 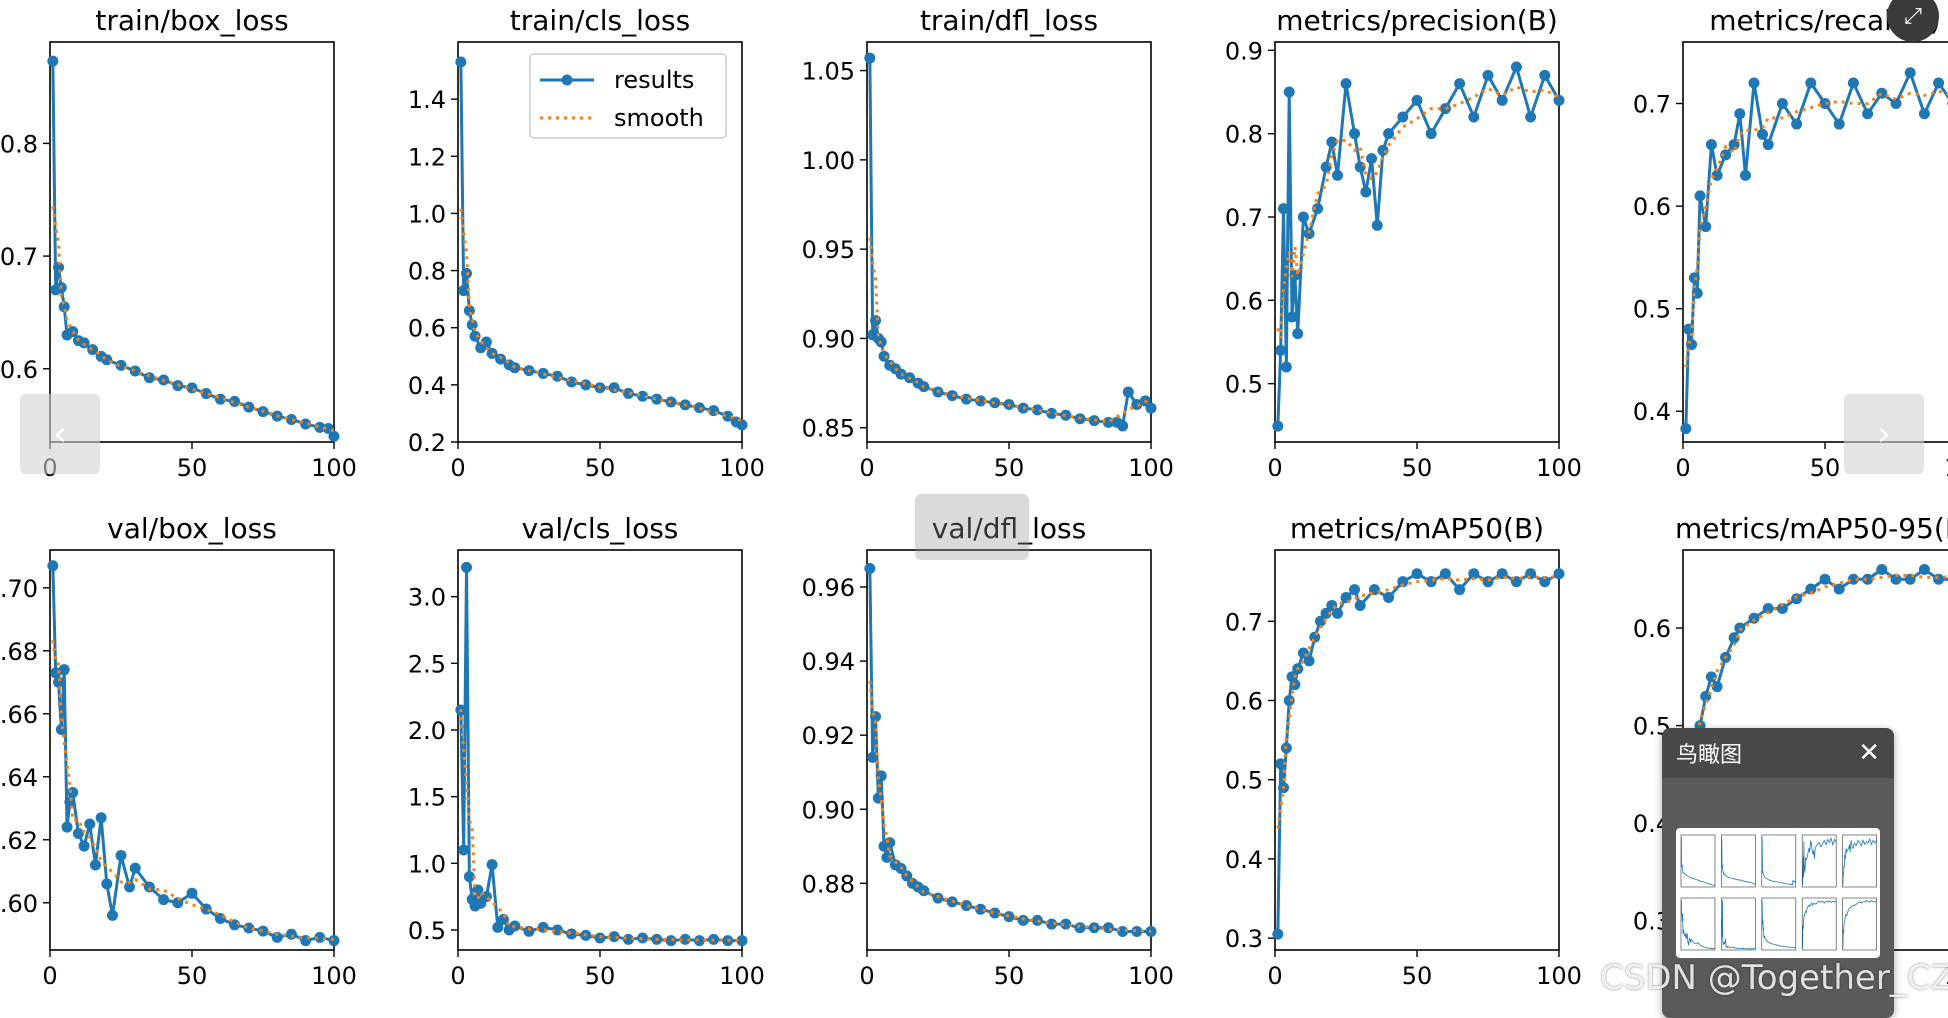 What do you see at coordinates (427, 157) in the screenshot?
I see `y-tick-label: 1.2` at bounding box center [427, 157].